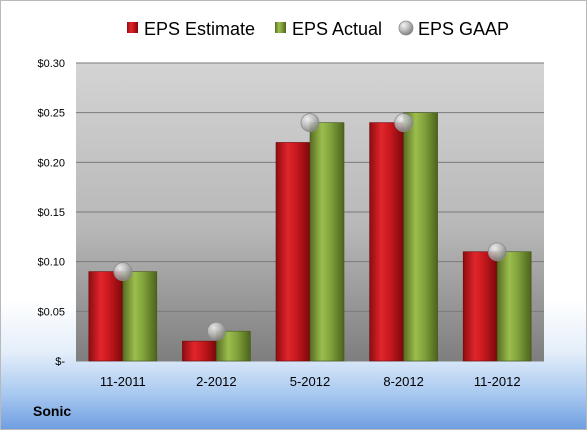  I want to click on x-tick-label: 11-2011, so click(123, 381).